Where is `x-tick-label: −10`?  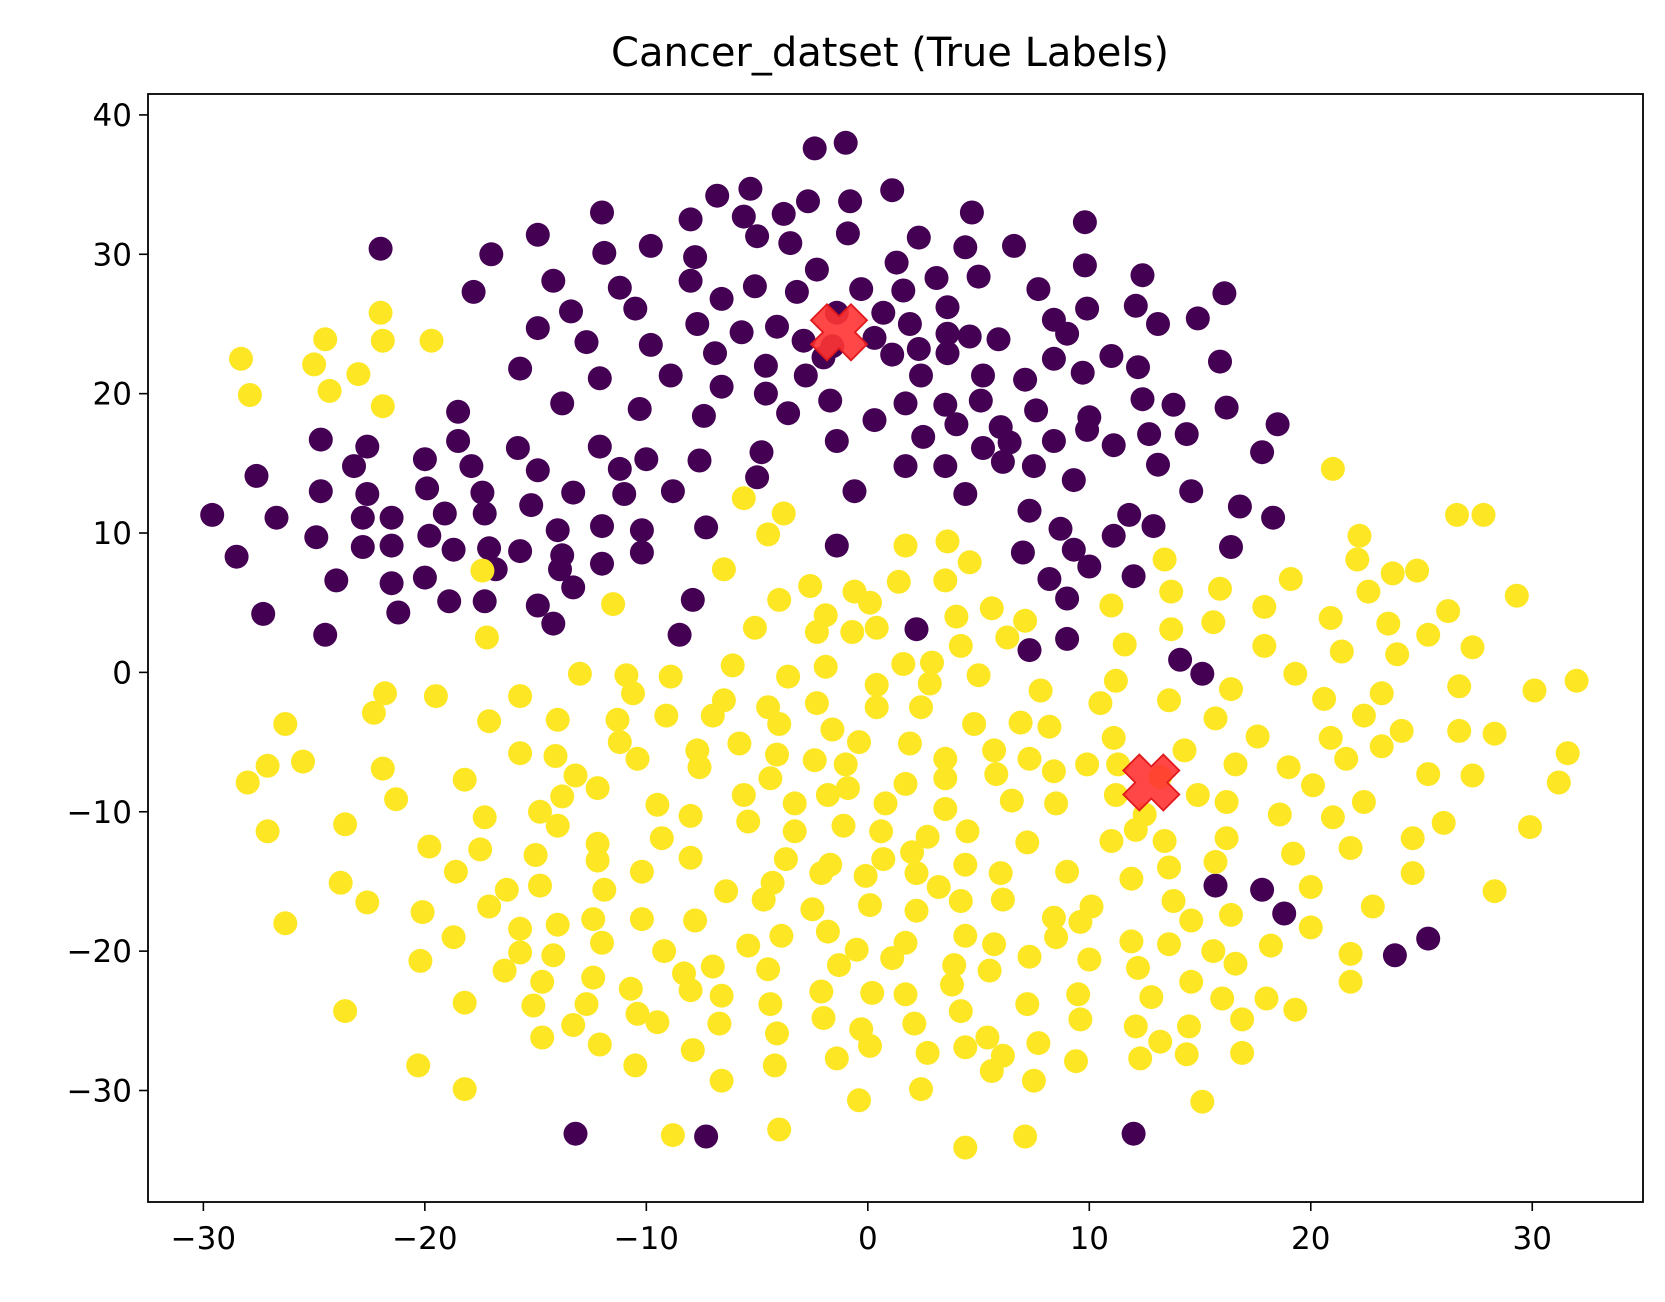 x-tick-label: −10 is located at coordinates (646, 1239).